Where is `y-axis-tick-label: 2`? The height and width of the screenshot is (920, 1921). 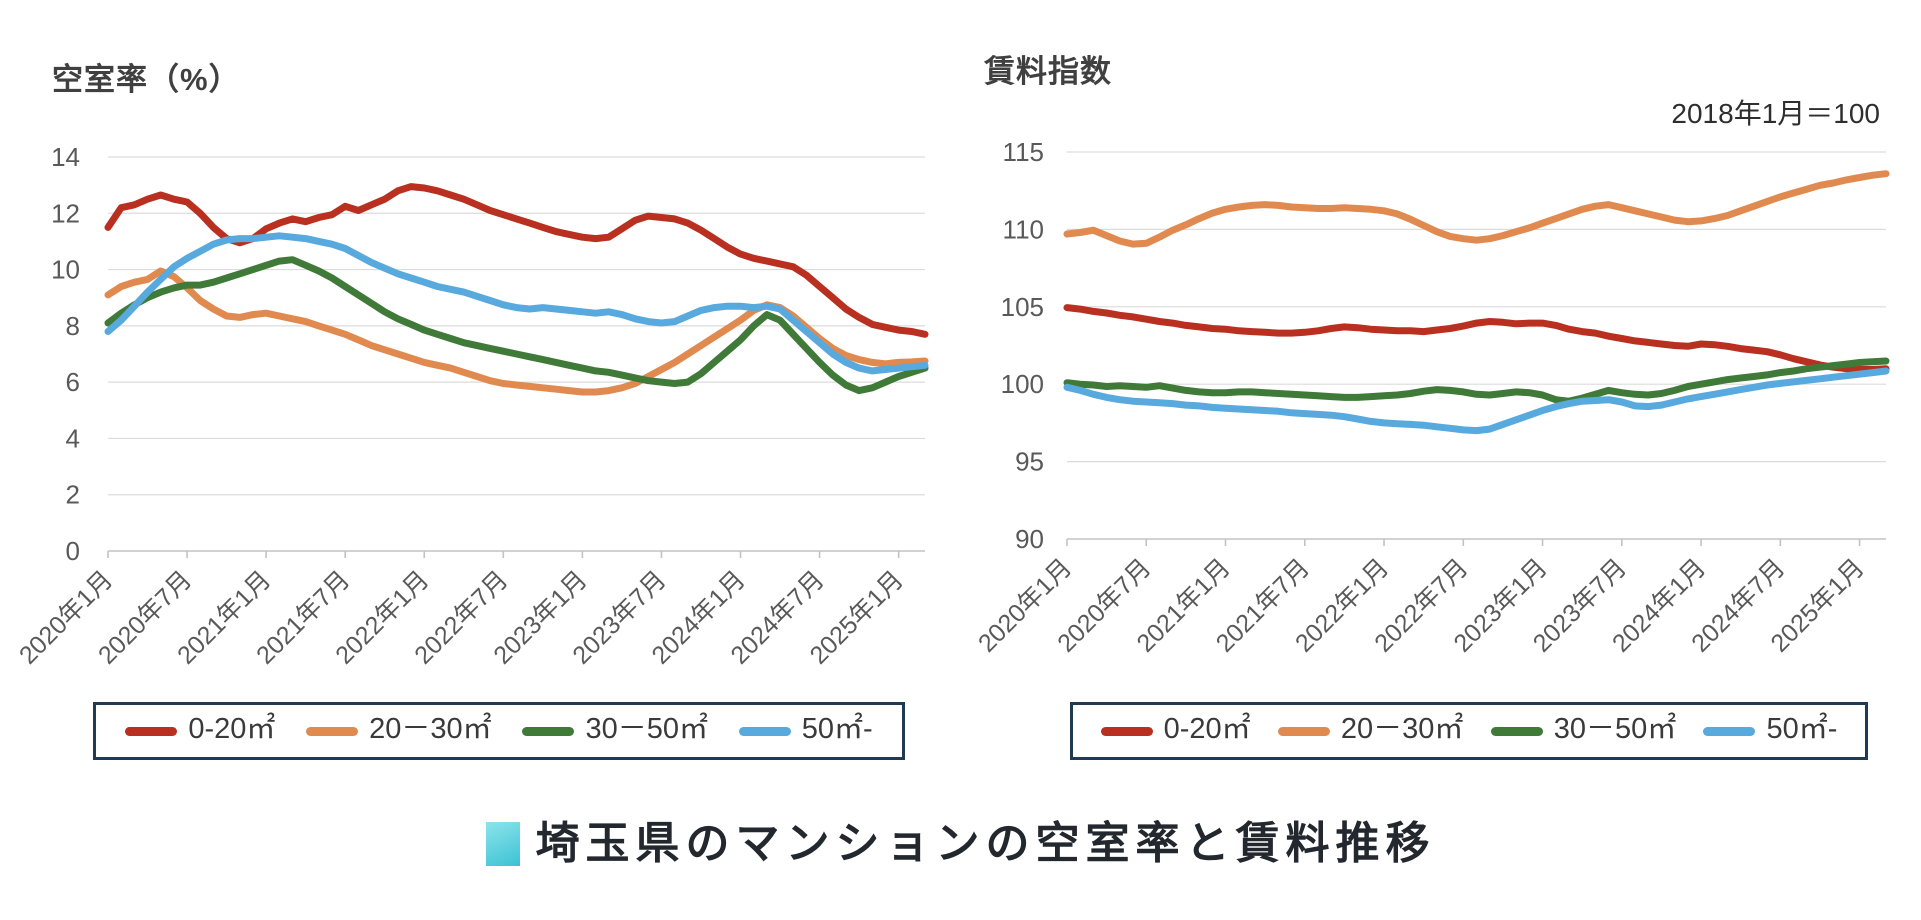 y-axis-tick-label: 2 is located at coordinates (73, 495).